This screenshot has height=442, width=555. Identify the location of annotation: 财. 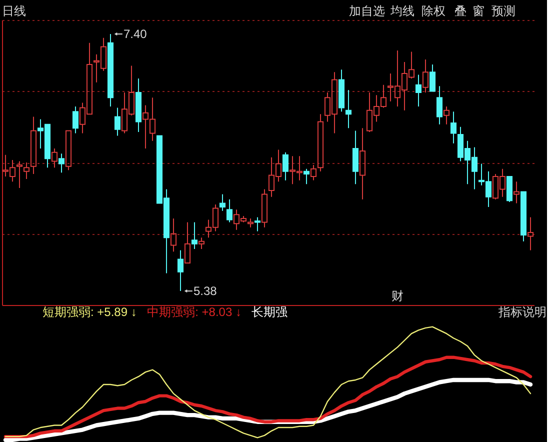
(398, 296).